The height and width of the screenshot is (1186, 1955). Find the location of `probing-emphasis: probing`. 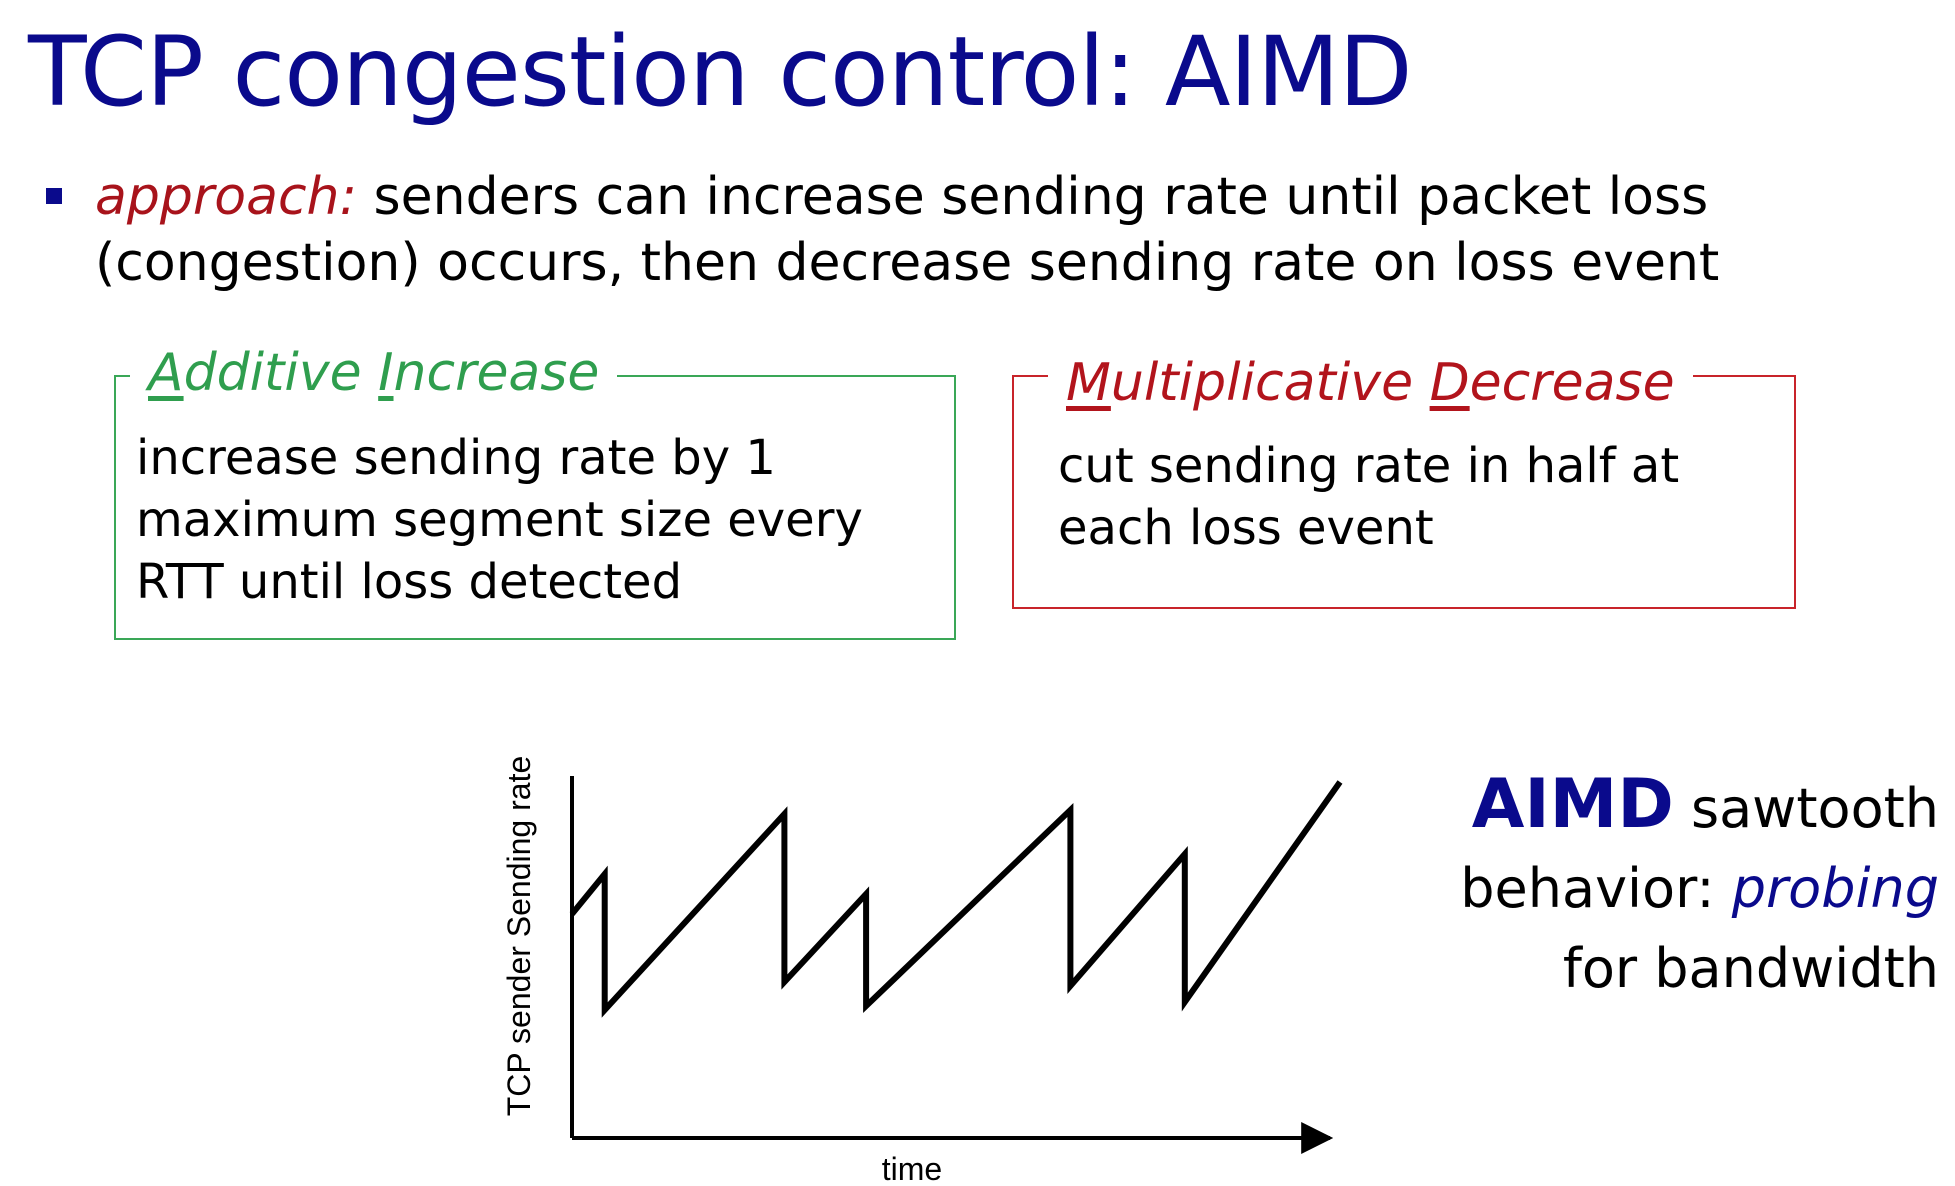

probing-emphasis: probing is located at coordinates (1835, 888).